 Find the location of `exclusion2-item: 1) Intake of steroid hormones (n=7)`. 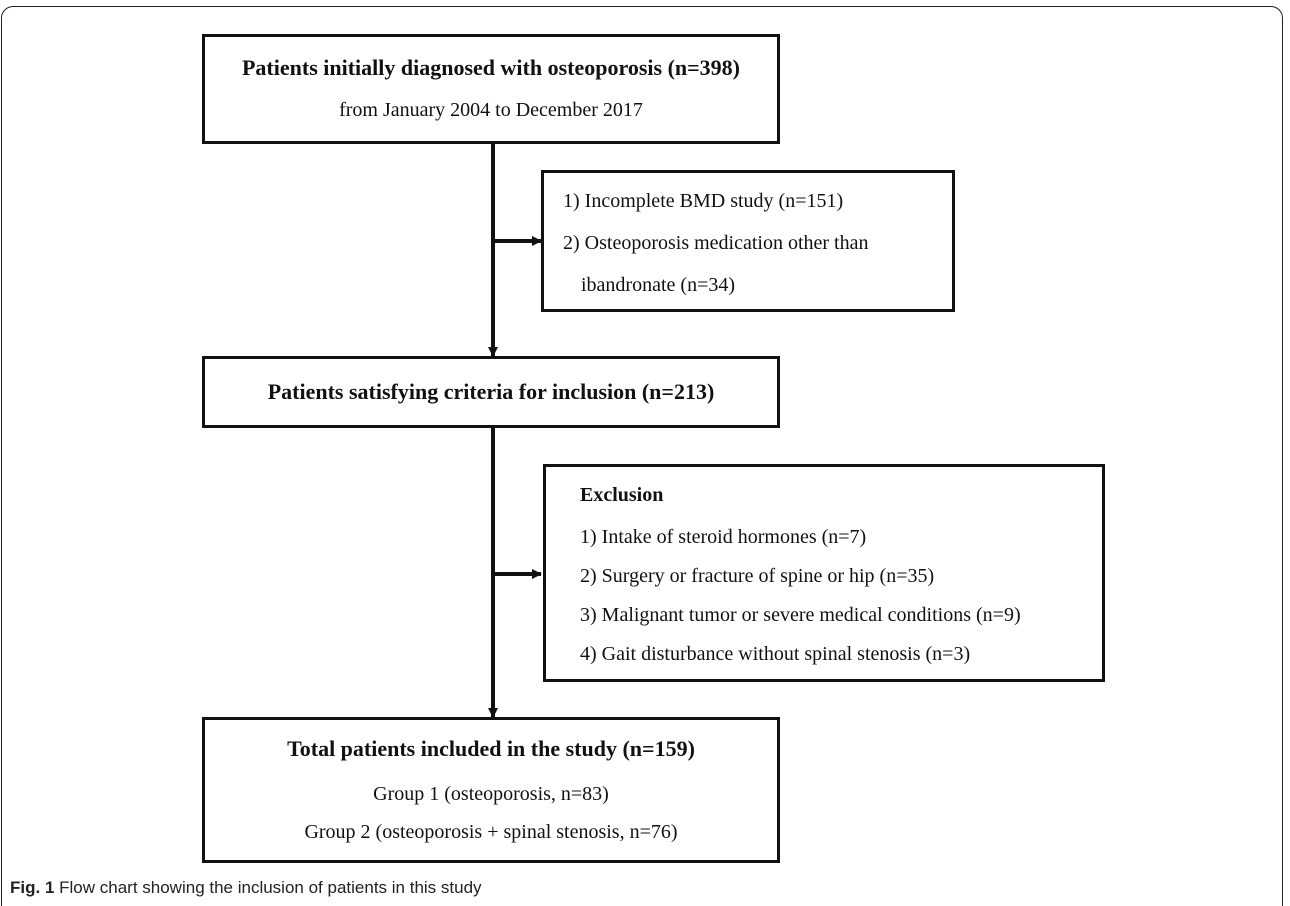

exclusion2-item: 1) Intake of steroid hormones (n=7) is located at coordinates (723, 537).